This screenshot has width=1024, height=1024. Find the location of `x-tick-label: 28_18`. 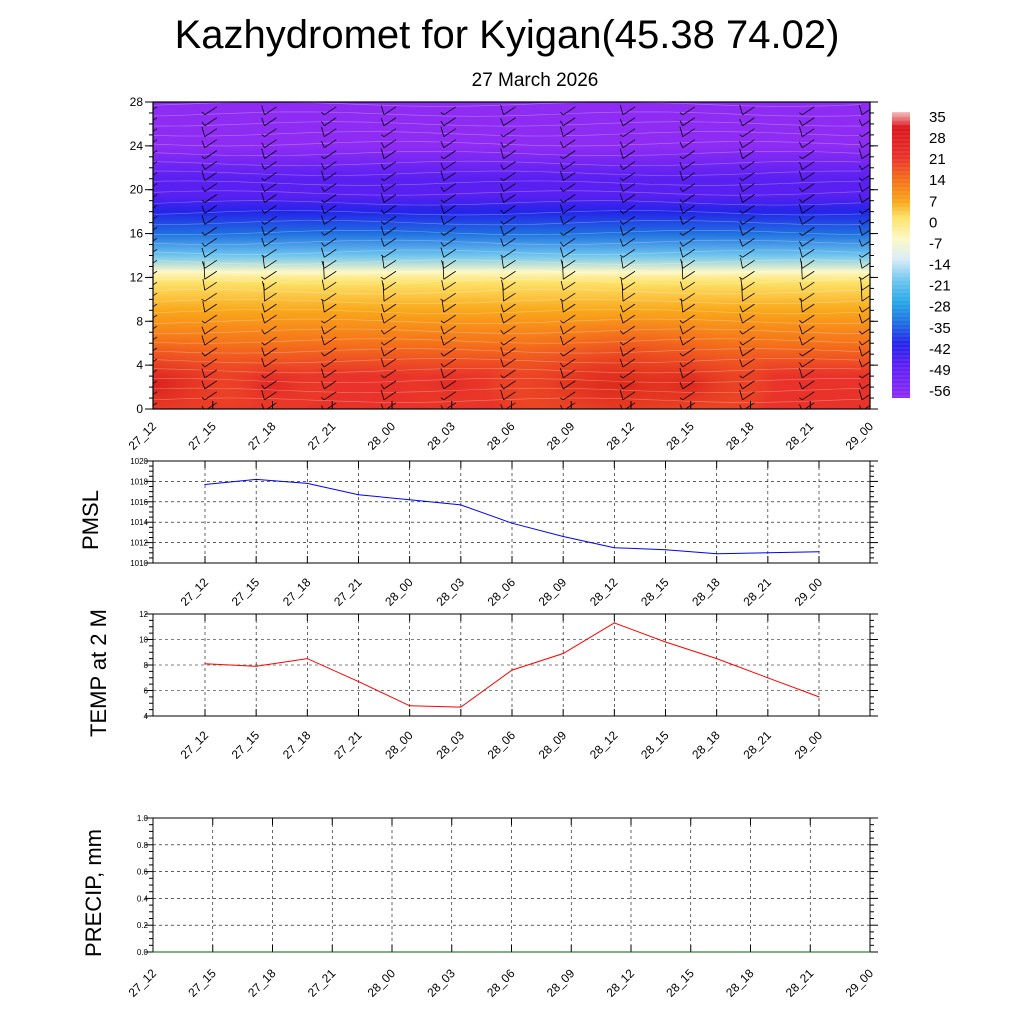

x-tick-label: 28_18 is located at coordinates (706, 592).